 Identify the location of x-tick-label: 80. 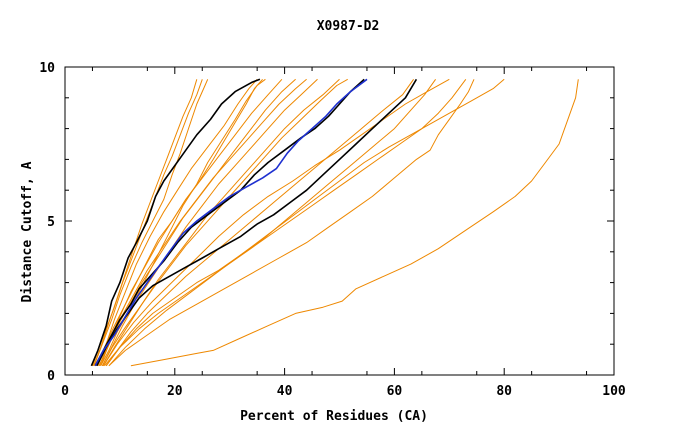
(504, 391).